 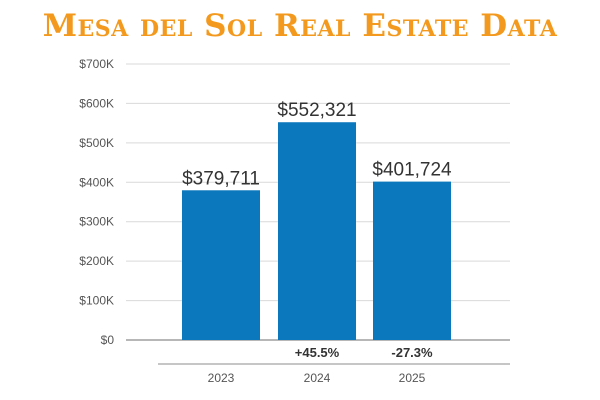 What do you see at coordinates (221, 265) in the screenshot?
I see `bar-2023` at bounding box center [221, 265].